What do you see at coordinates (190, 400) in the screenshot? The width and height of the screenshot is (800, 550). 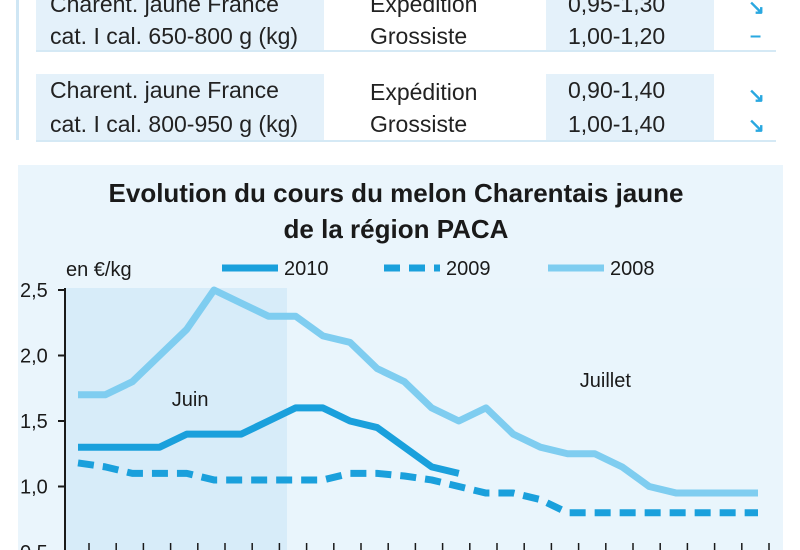 I see `annotation-label: Juin` at bounding box center [190, 400].